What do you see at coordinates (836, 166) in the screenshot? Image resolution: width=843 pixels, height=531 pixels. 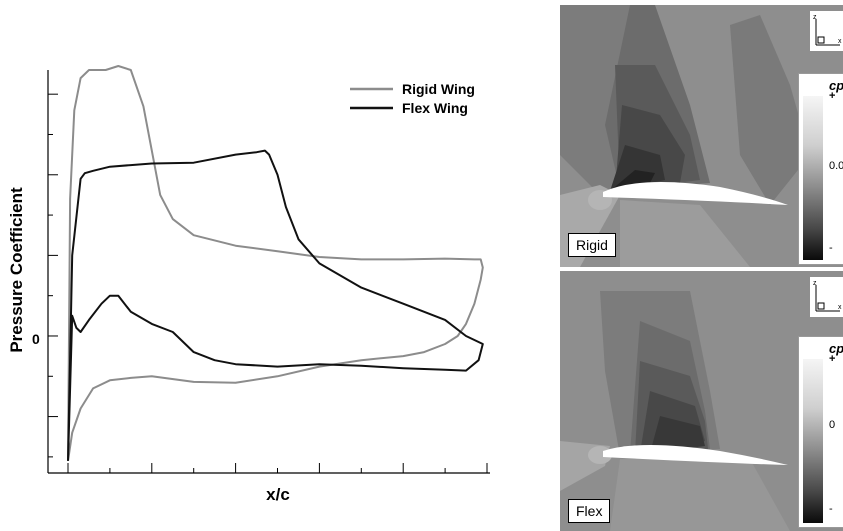 I see `colorbar-tick-mid-rigid: 0.0` at bounding box center [836, 166].